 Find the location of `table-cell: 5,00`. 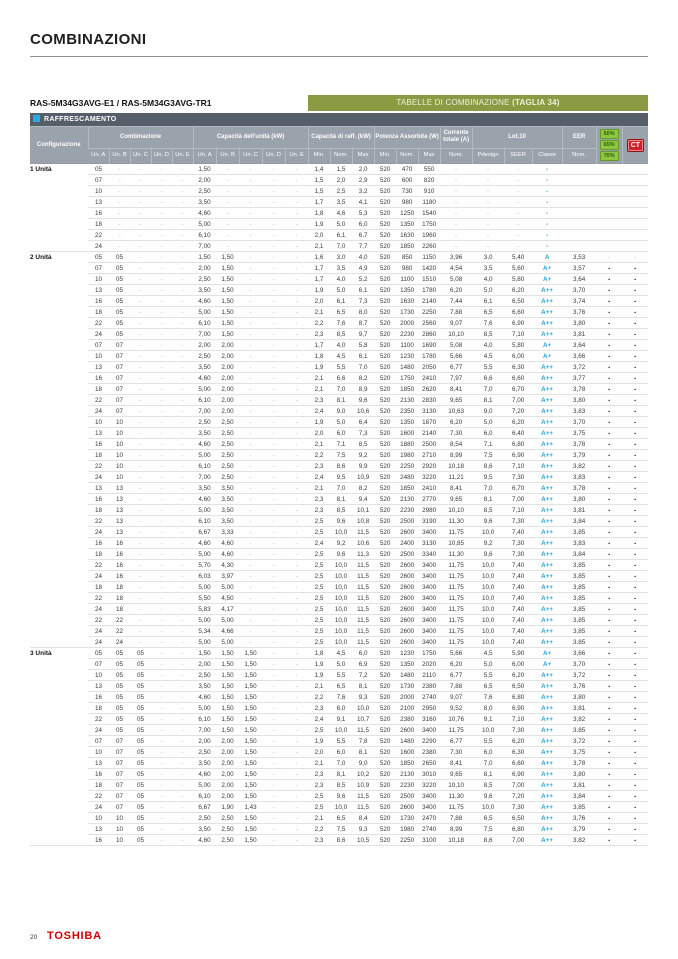

table-cell: 5,00 is located at coordinates (205, 510).